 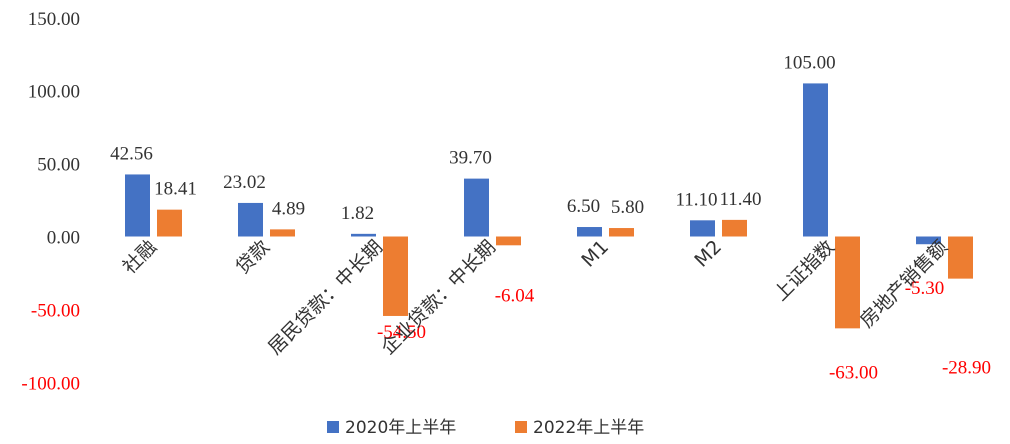 What do you see at coordinates (288, 208) in the screenshot?
I see `data-label: 4.89` at bounding box center [288, 208].